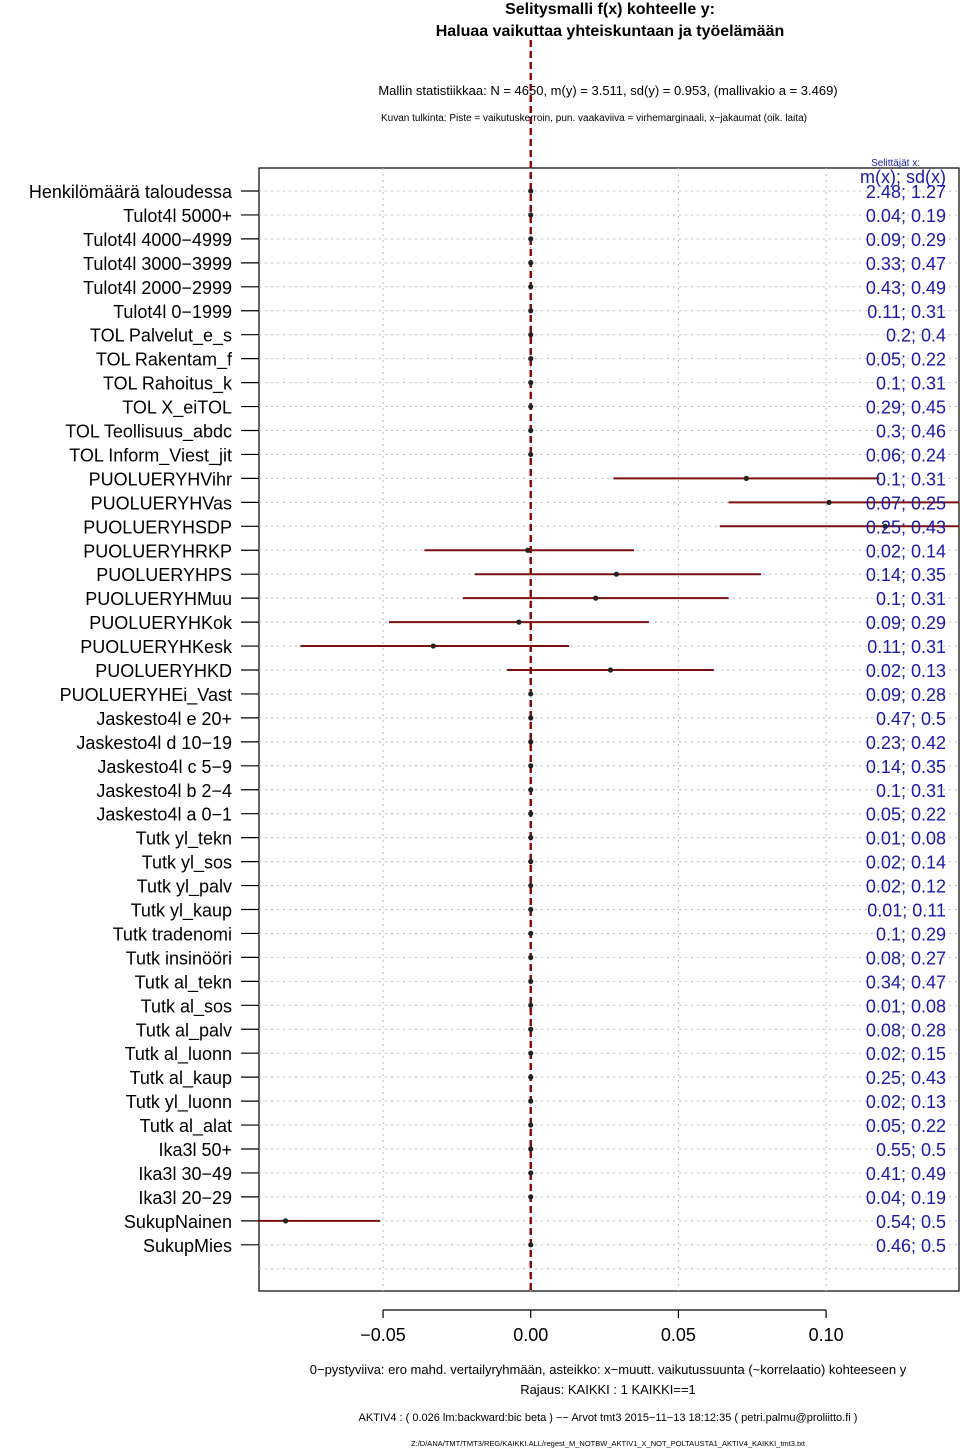  Describe the element at coordinates (911, 1246) in the screenshot. I see `row-stats: 0.46; 0.5` at that location.